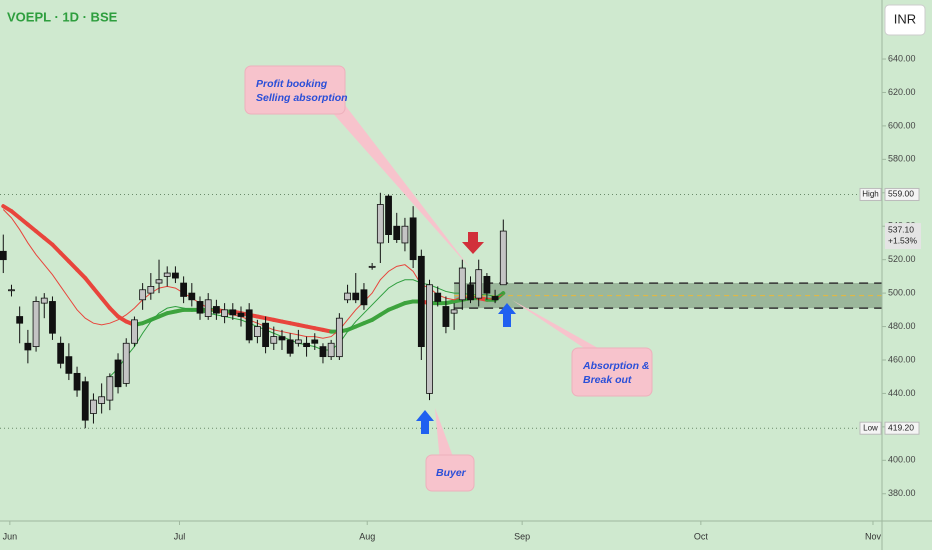 Image resolution: width=932 pixels, height=550 pixels. What do you see at coordinates (180, 536) in the screenshot?
I see `x-tick-label: Jul` at bounding box center [180, 536].